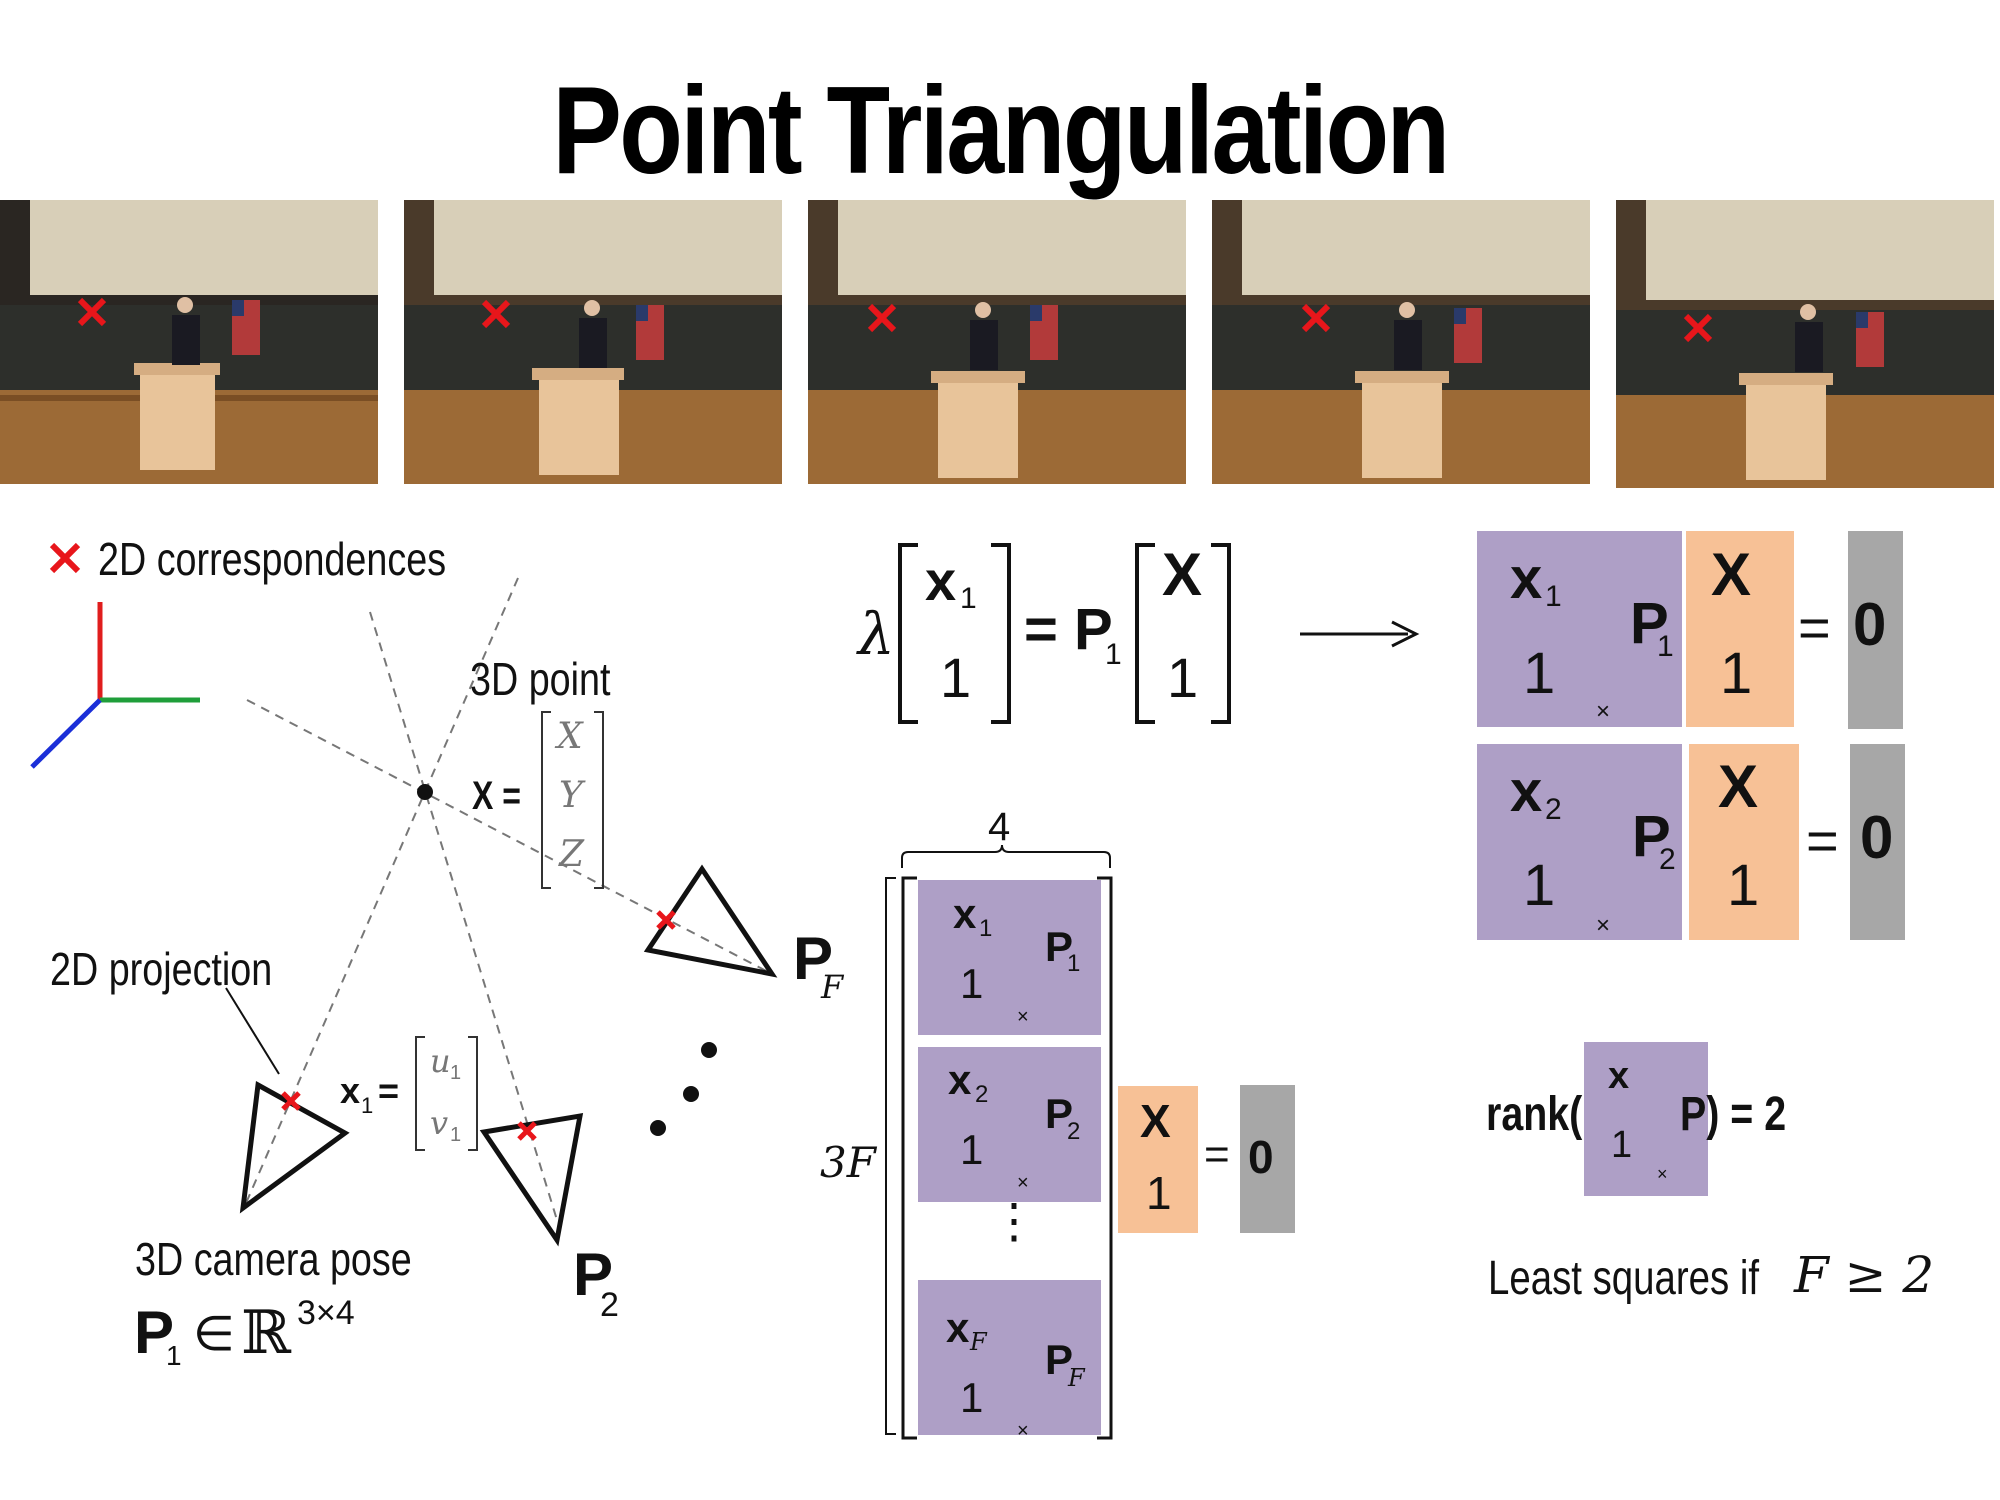  Describe the element at coordinates (1001, 131) in the screenshot. I see `slide-title: Point Triangulation` at that location.